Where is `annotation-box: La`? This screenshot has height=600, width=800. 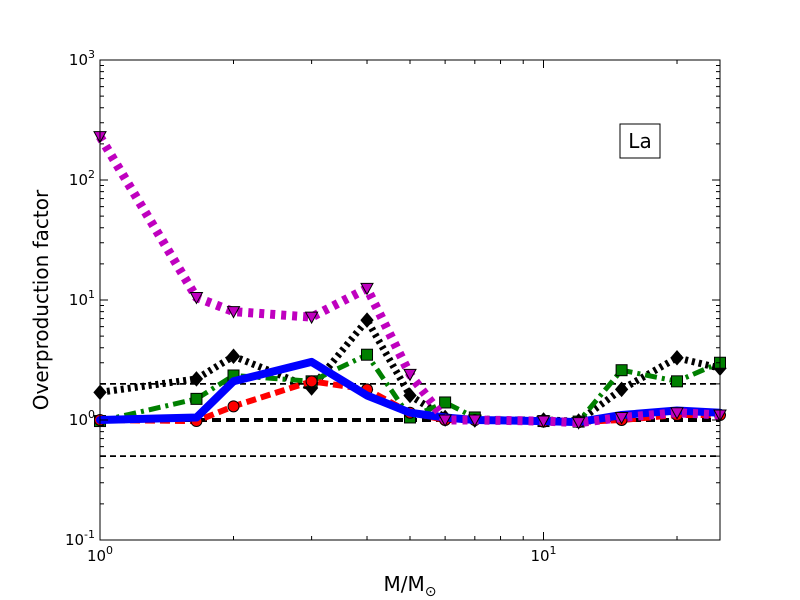
annotation-box: La is located at coordinates (640, 141).